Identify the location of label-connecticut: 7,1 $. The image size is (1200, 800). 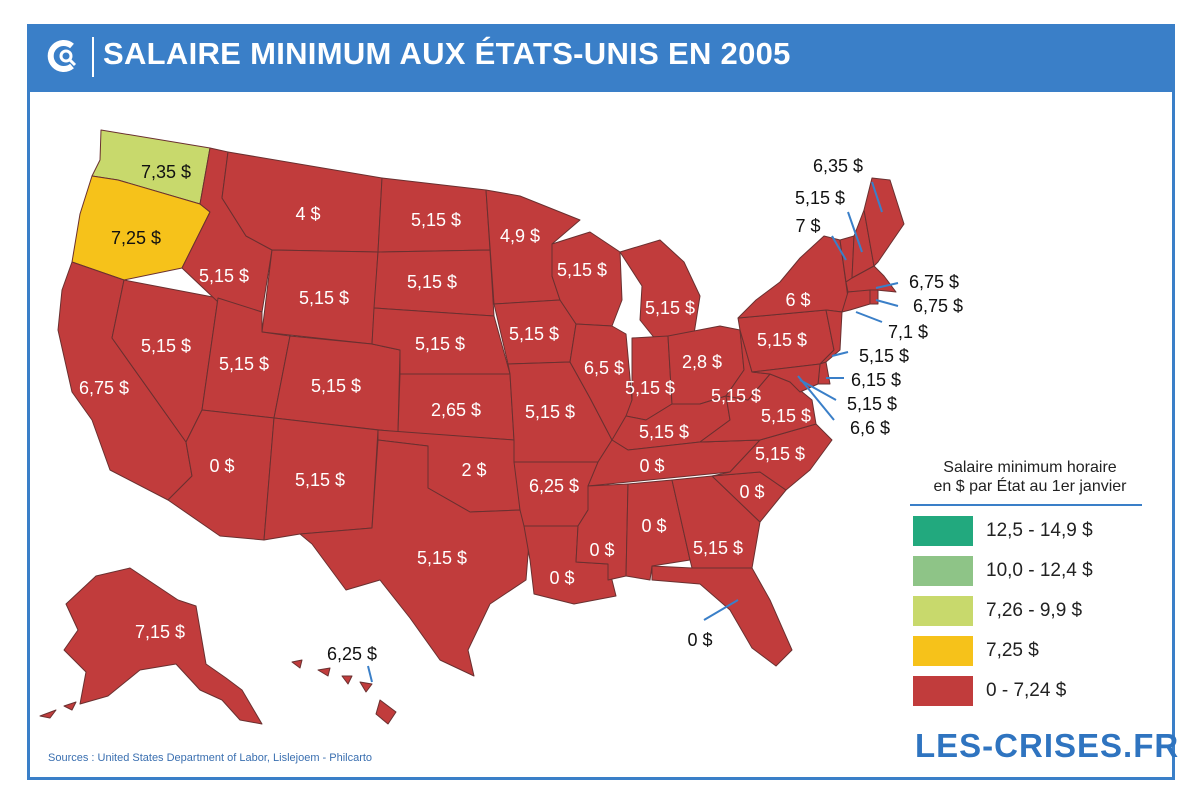
(908, 332).